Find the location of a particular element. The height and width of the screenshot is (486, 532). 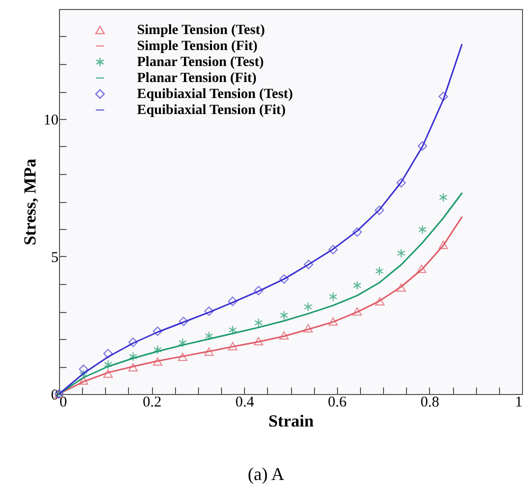

x-tick-label: 0.6 is located at coordinates (338, 402).